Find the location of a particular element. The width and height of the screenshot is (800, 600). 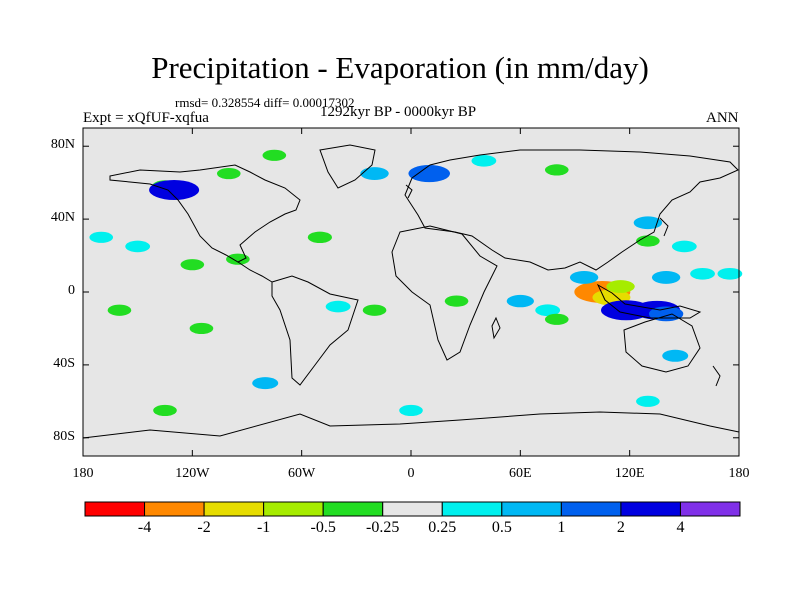

x-tick-label: 60E is located at coordinates (520, 473).